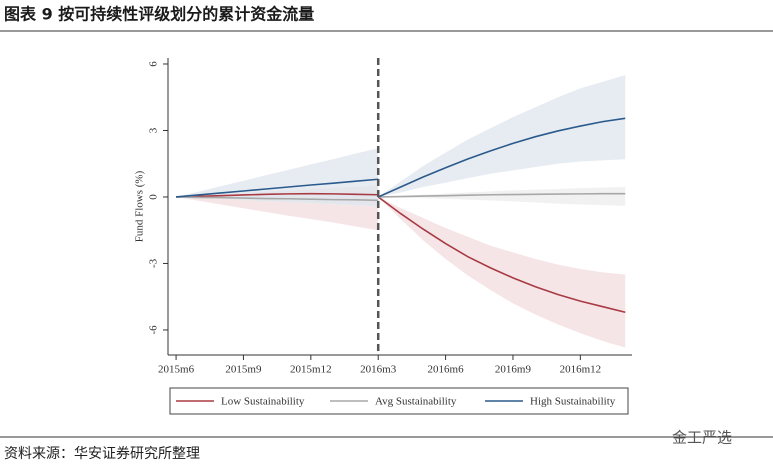 The height and width of the screenshot is (474, 773). Describe the element at coordinates (378, 370) in the screenshot. I see `x-tick-label: 2016m3` at that location.